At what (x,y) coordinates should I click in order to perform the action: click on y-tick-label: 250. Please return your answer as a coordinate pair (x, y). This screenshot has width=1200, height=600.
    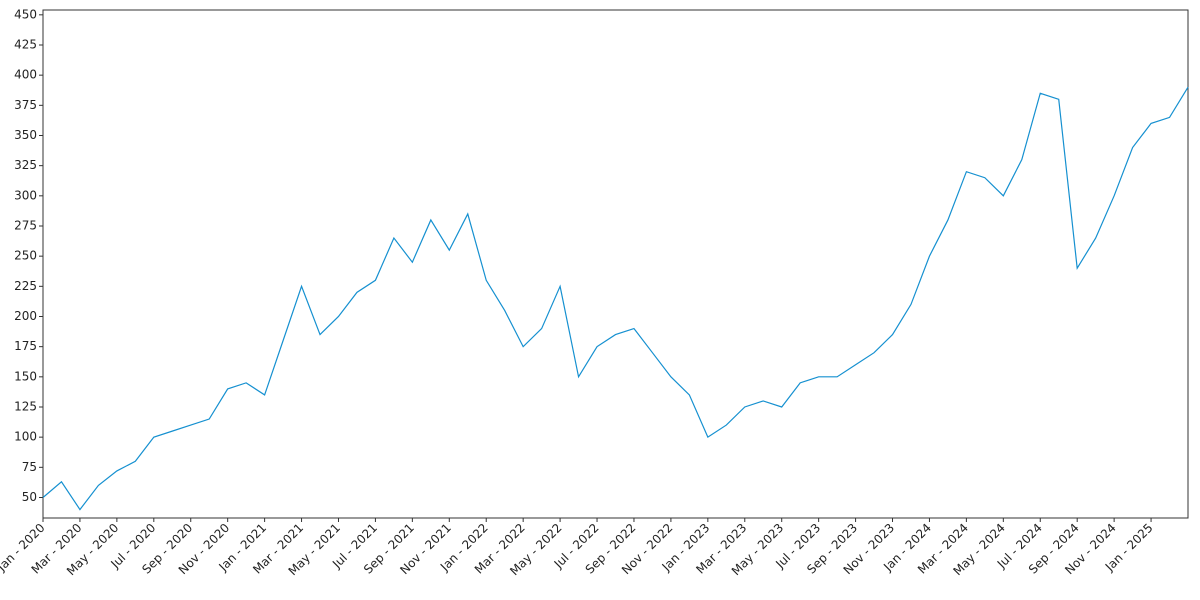
    Looking at the image, I should click on (25, 256).